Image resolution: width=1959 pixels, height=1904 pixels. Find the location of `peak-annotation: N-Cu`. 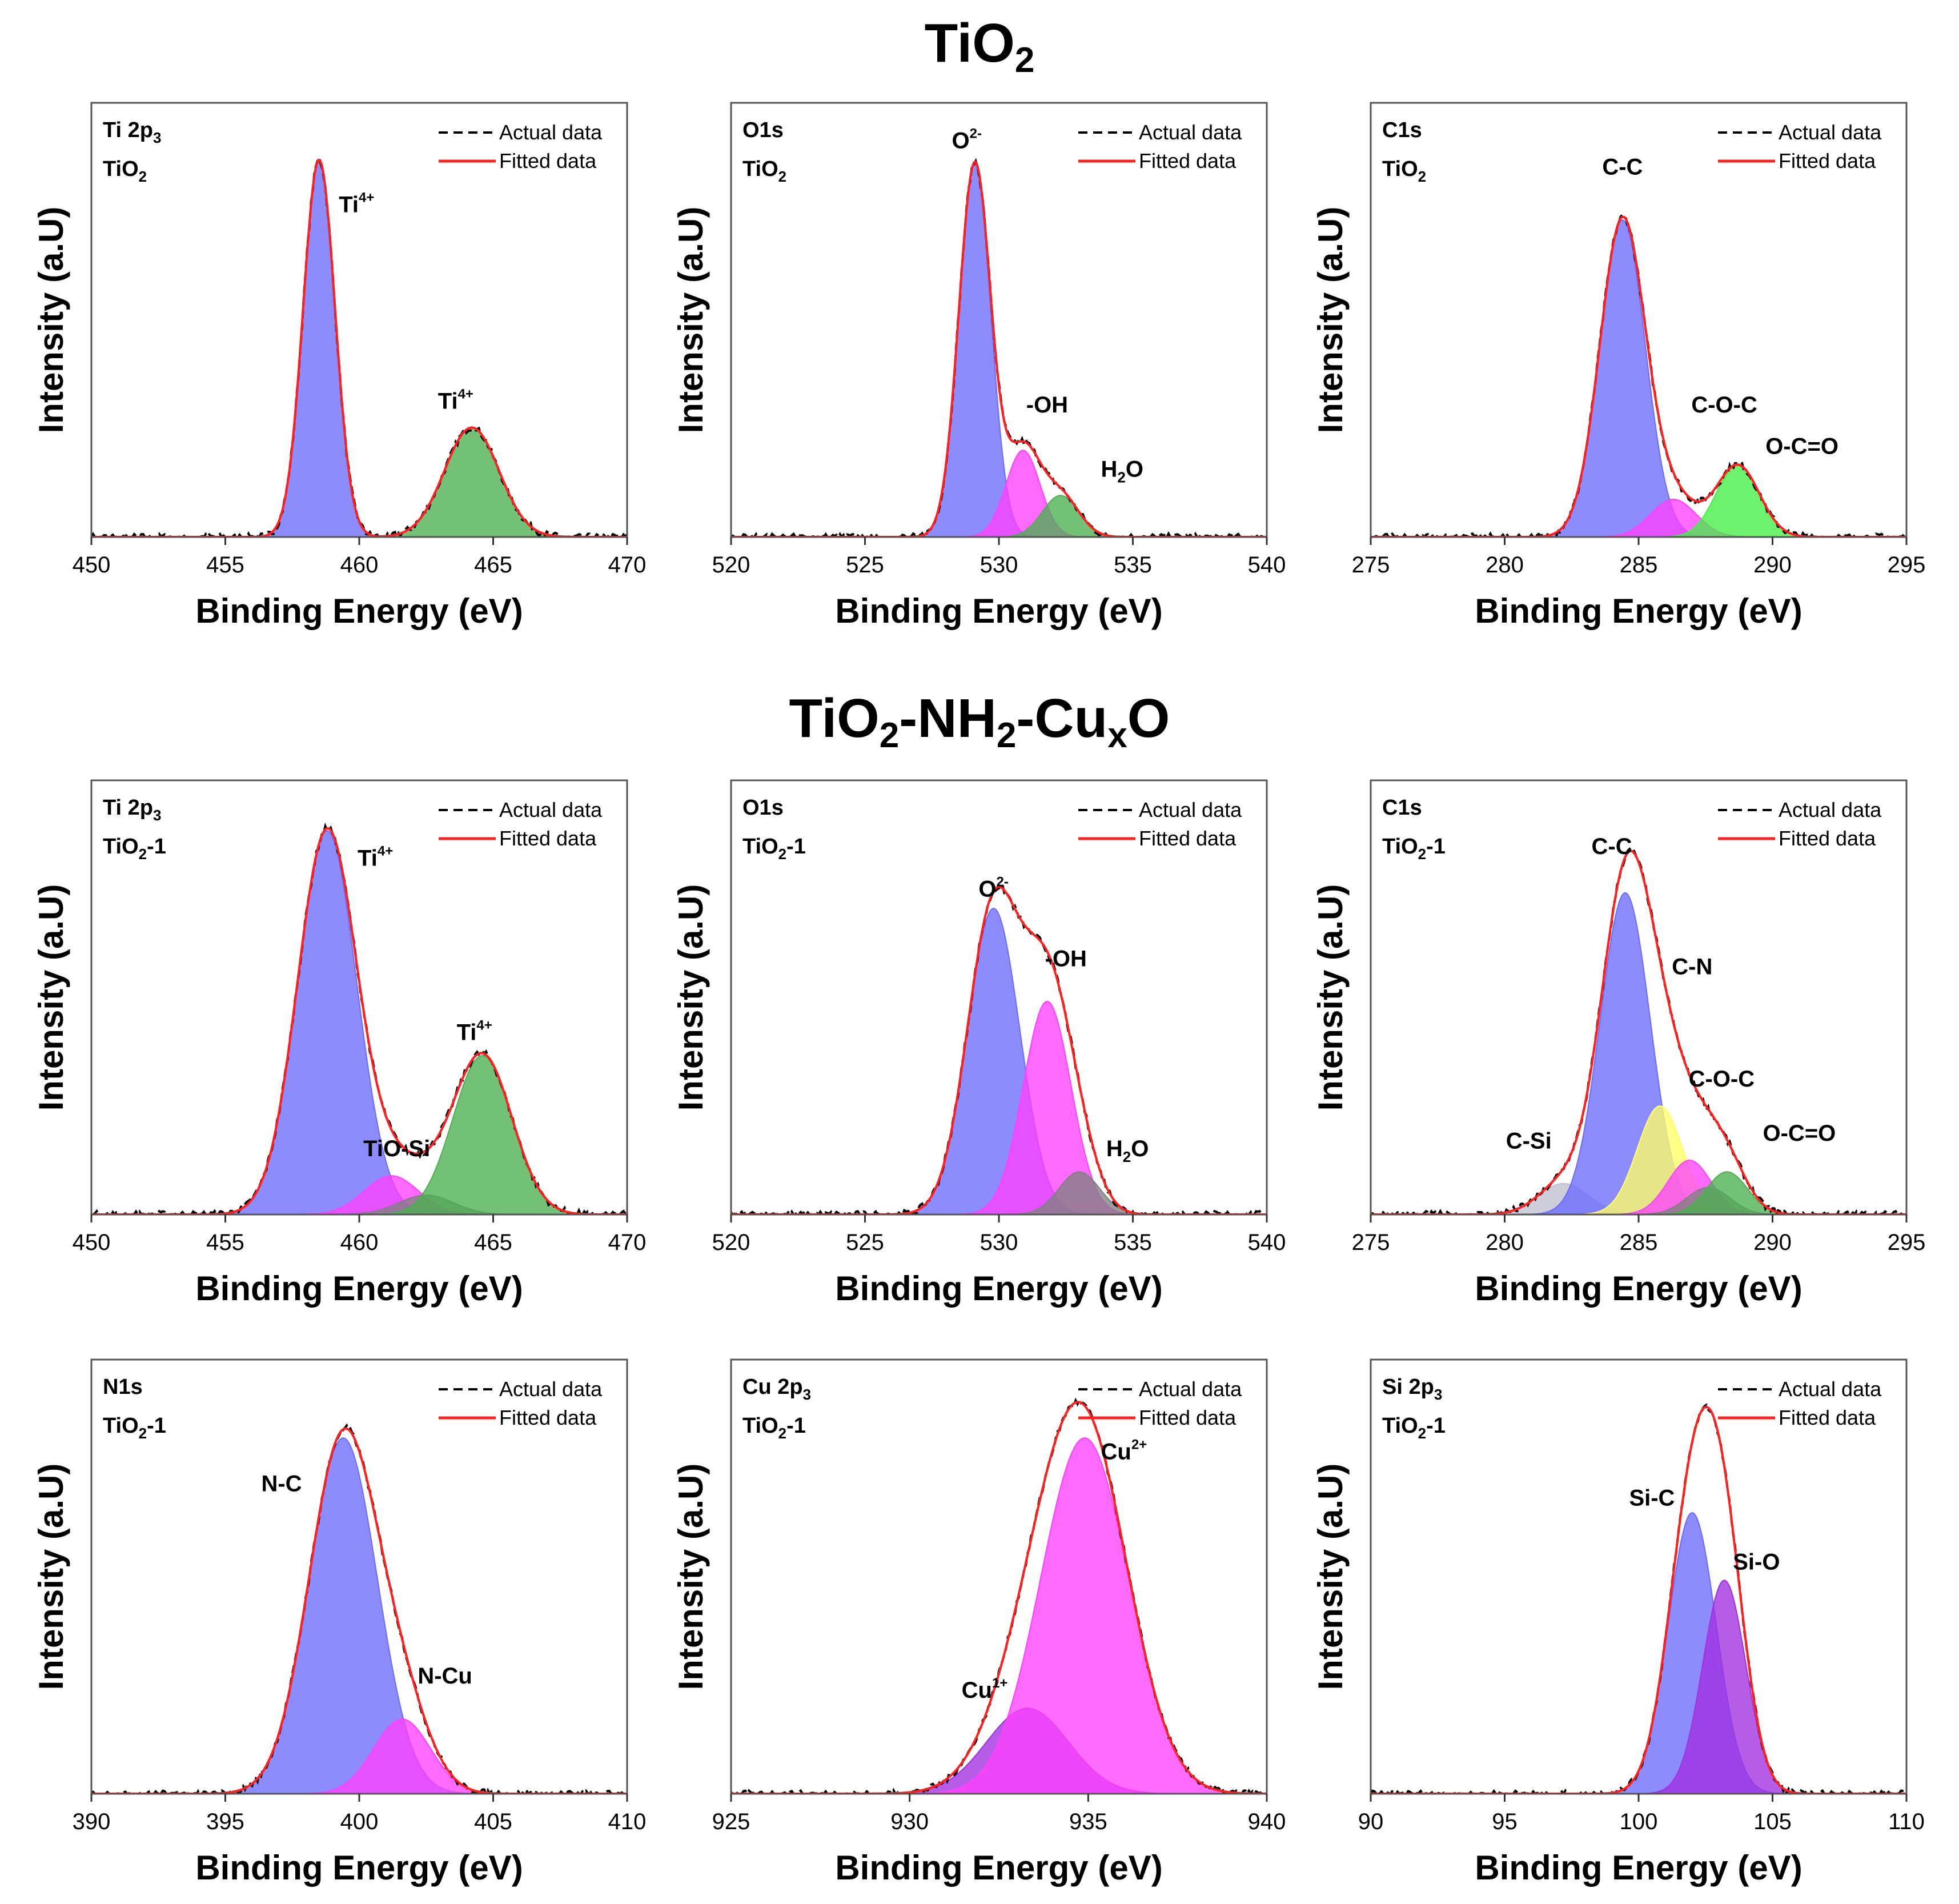

peak-annotation: N-Cu is located at coordinates (445, 1676).